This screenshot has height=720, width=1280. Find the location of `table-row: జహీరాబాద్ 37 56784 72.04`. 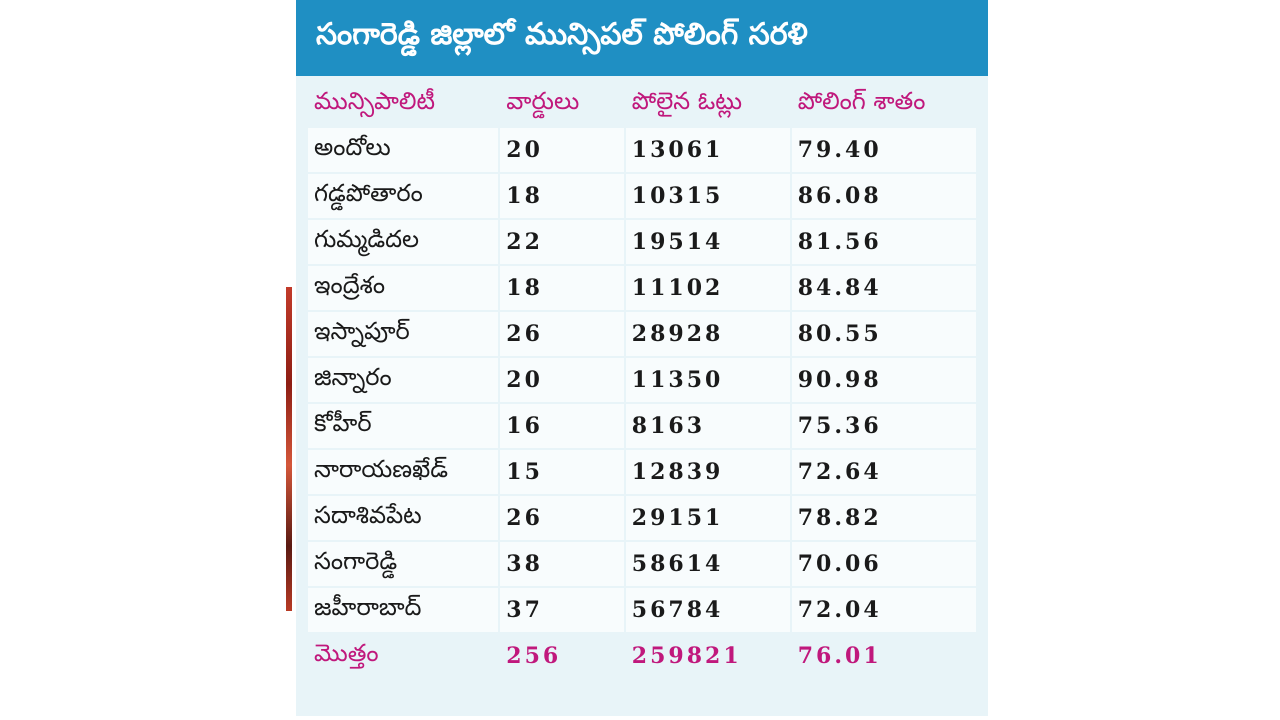

table-row: జహీరాబాద్ 37 56784 72.04 is located at coordinates (642, 610).